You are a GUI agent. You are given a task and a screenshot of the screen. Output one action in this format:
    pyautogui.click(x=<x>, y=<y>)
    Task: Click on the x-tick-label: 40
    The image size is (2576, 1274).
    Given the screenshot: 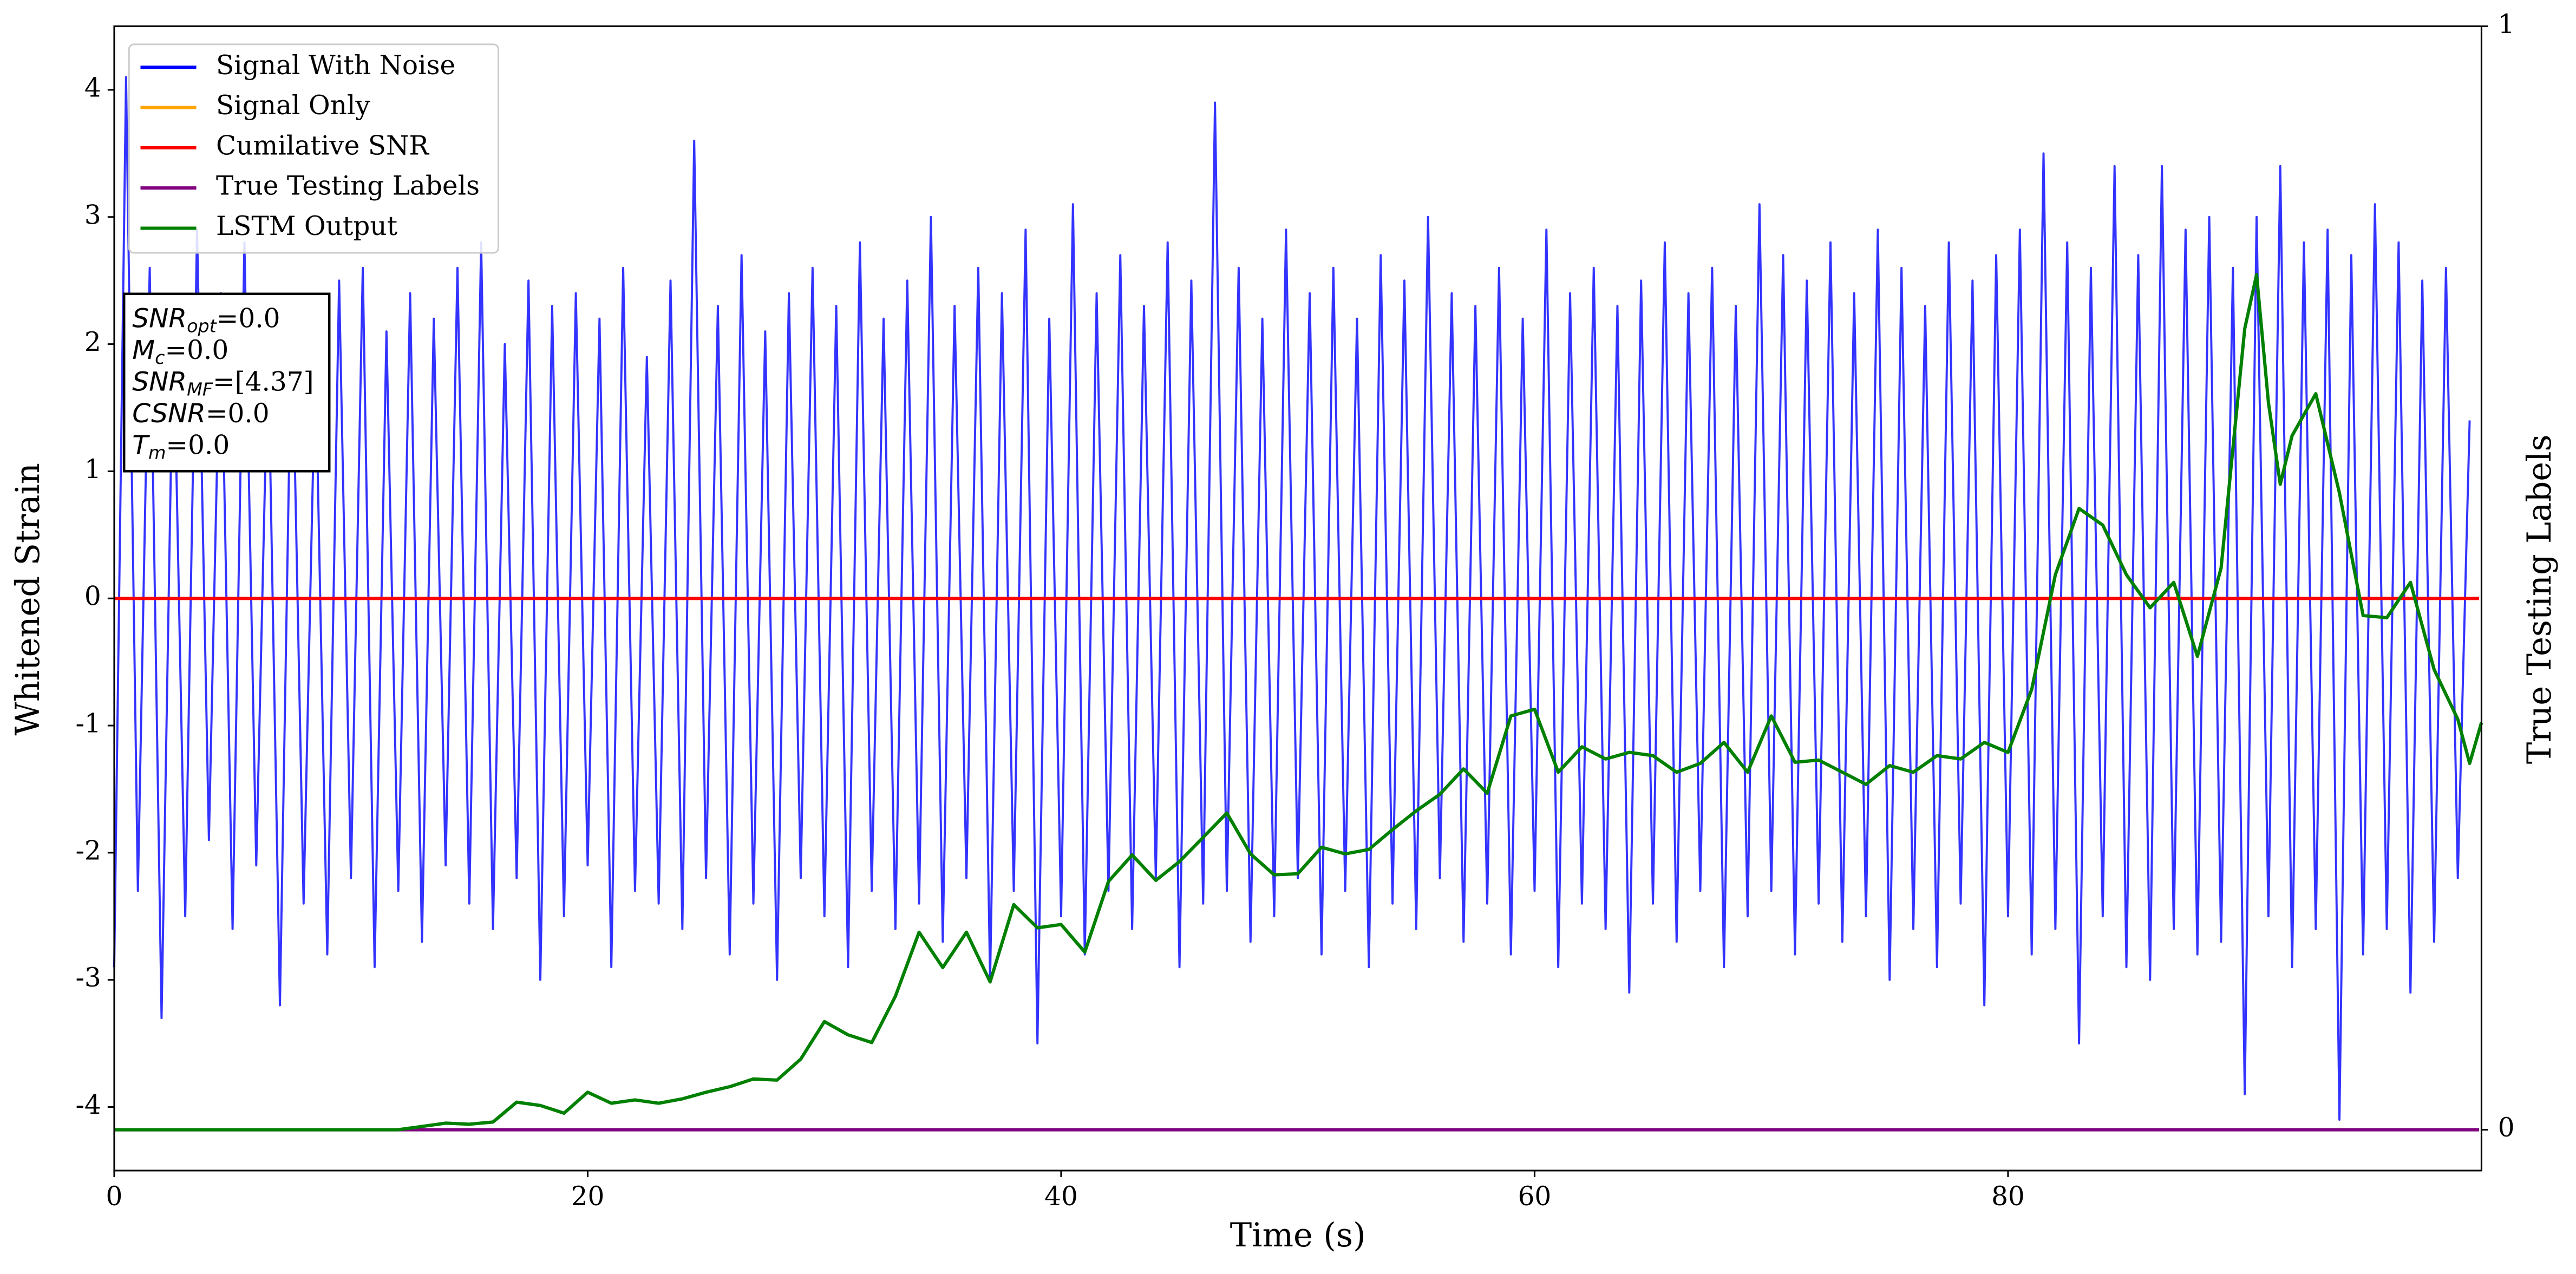 What is the action you would take?
    pyautogui.click(x=1061, y=1196)
    